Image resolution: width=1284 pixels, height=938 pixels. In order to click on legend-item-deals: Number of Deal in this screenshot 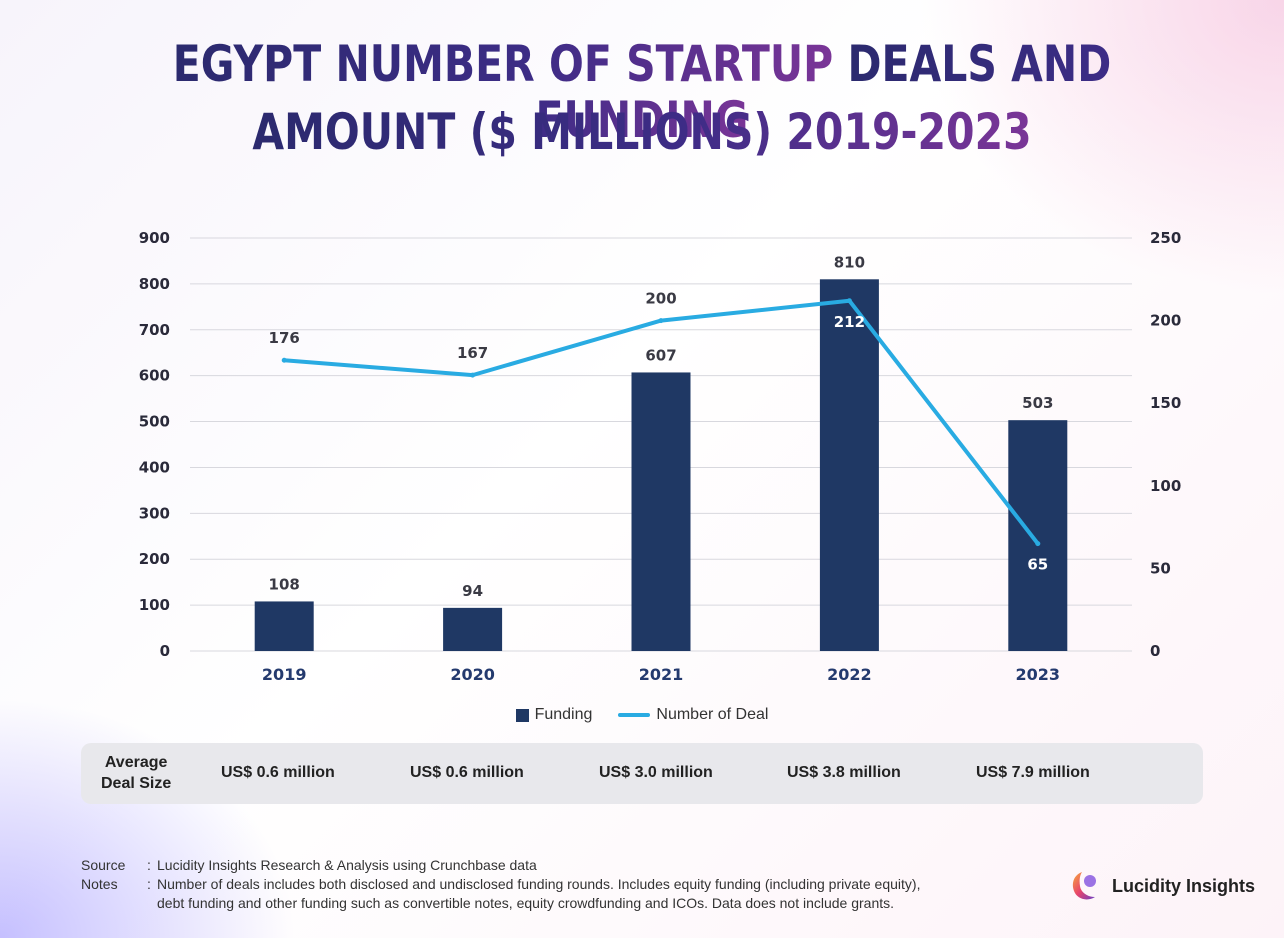, I will do `click(693, 715)`.